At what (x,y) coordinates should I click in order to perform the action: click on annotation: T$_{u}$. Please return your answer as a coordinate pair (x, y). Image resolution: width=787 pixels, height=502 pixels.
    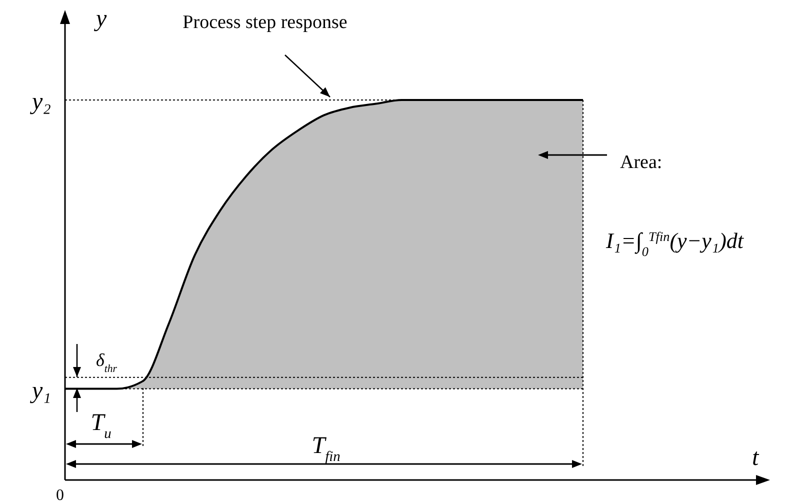
    Looking at the image, I should click on (101, 426).